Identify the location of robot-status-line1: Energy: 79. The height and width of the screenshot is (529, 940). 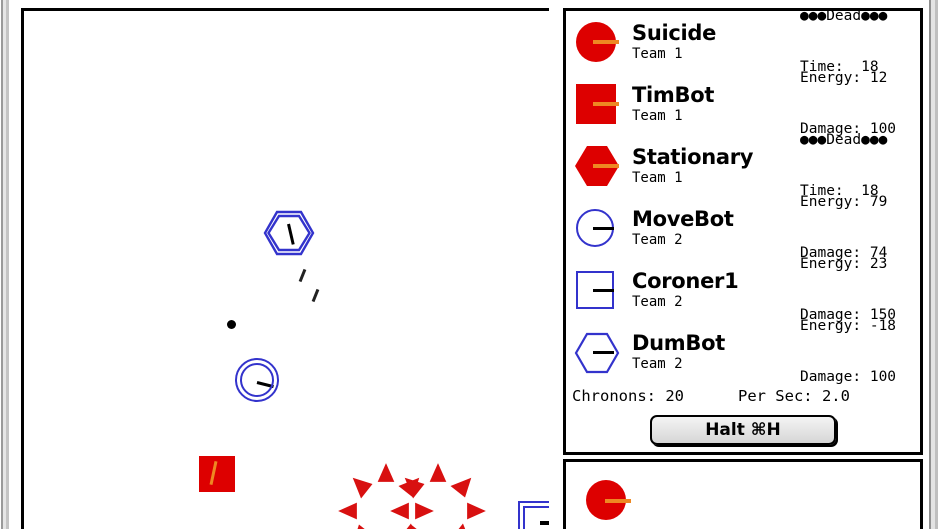
(844, 202).